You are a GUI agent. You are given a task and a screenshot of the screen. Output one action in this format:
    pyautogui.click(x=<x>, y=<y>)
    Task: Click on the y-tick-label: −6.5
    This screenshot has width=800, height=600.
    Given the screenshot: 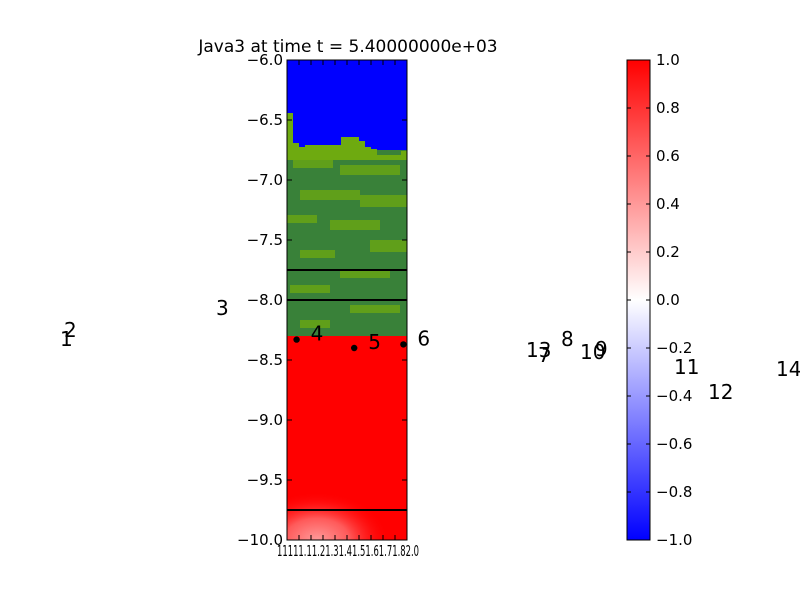 What is the action you would take?
    pyautogui.click(x=265, y=120)
    